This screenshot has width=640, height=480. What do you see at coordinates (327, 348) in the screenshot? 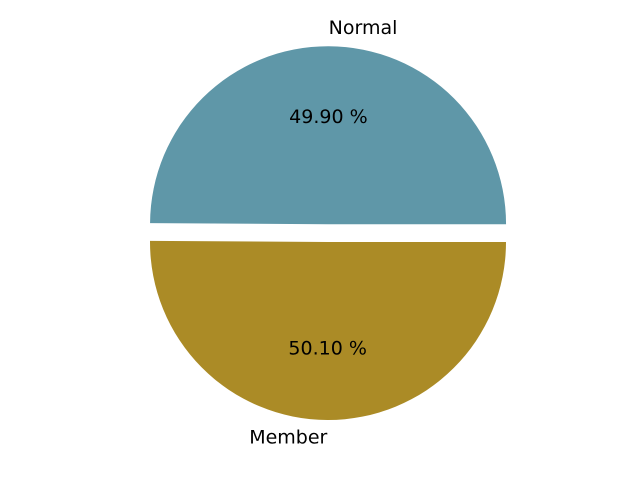
I see `slice-percent-member: 50.10 %` at bounding box center [327, 348].